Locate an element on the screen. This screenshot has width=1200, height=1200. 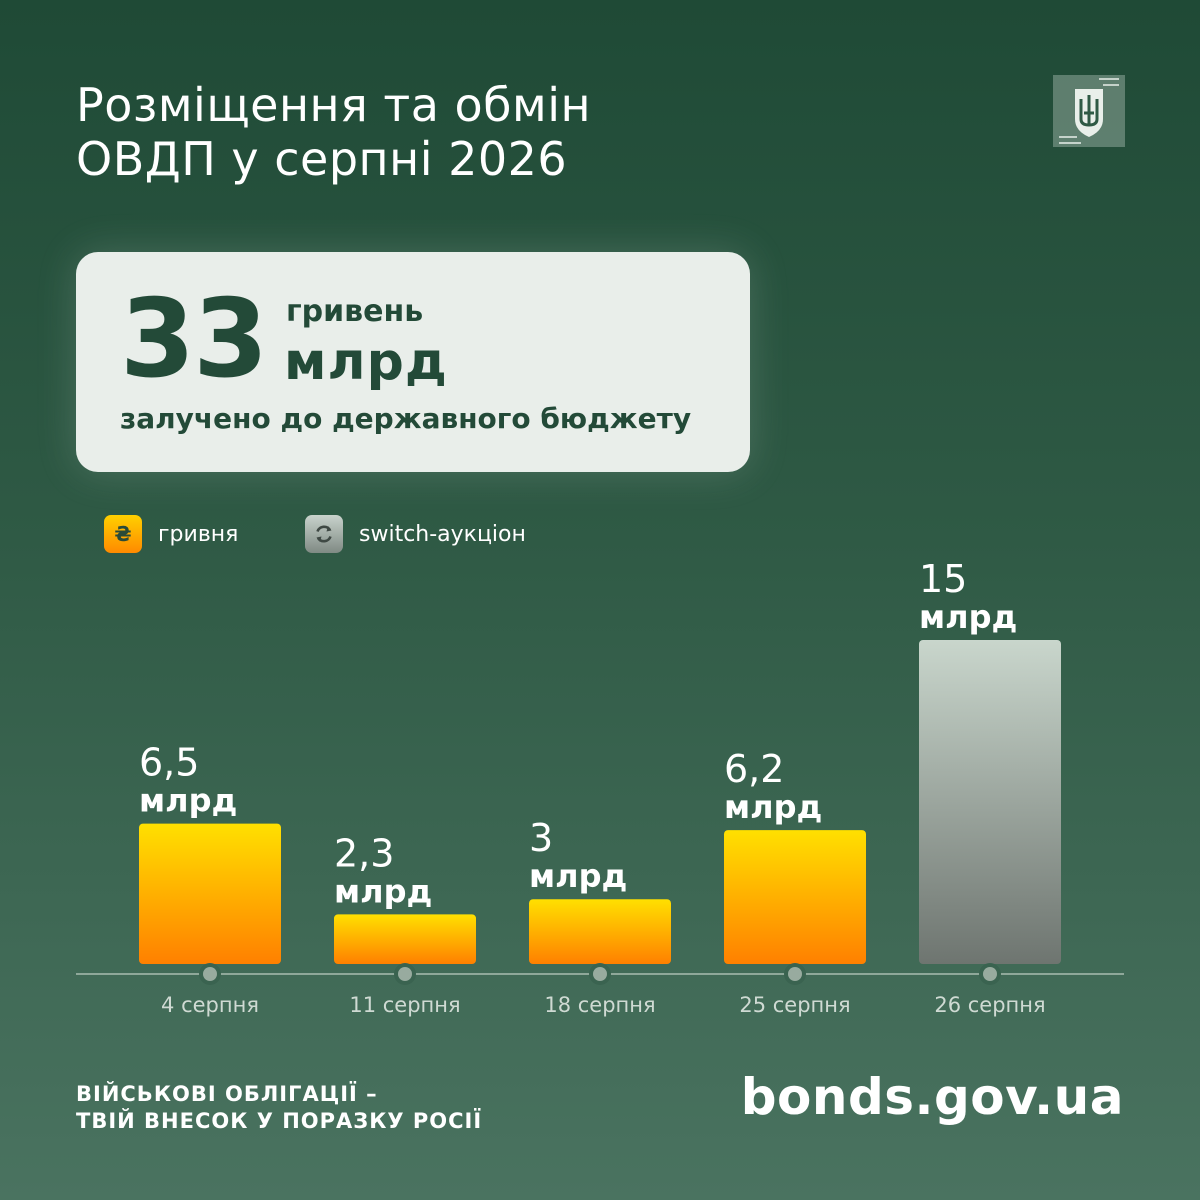
page-title: Розміщення та обмін ОВДП у серпні 2026 is located at coordinates (526, 132).